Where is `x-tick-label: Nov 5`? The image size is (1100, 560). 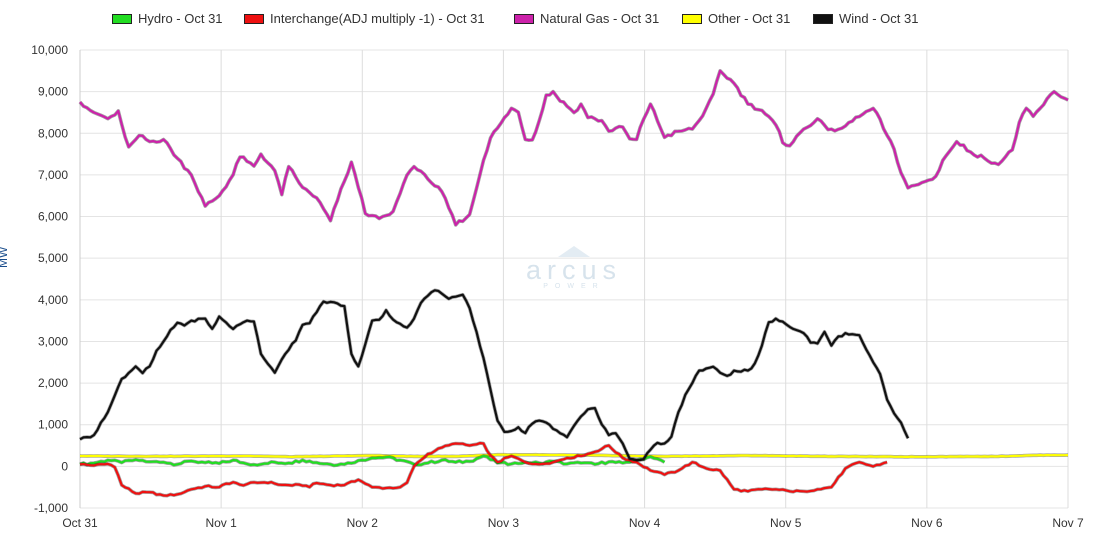 x-tick-label: Nov 5 is located at coordinates (786, 523).